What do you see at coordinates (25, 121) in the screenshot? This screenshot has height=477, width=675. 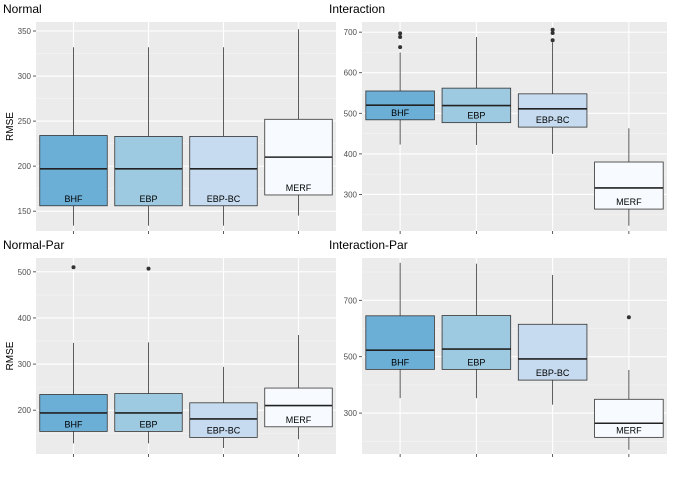 I see `y-tick-label: 250` at bounding box center [25, 121].